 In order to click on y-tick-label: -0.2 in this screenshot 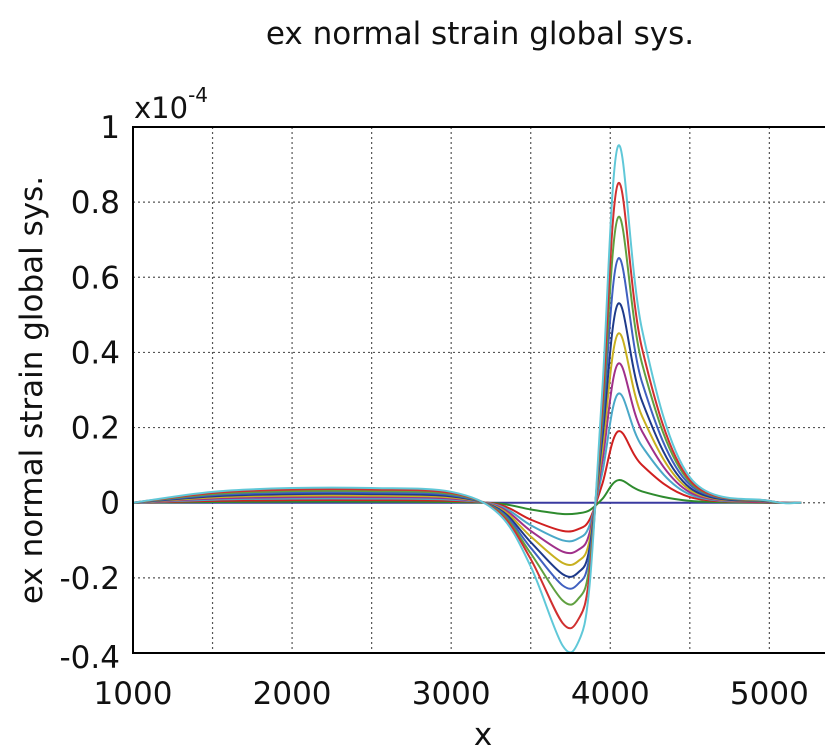, I will do `click(90, 579)`.